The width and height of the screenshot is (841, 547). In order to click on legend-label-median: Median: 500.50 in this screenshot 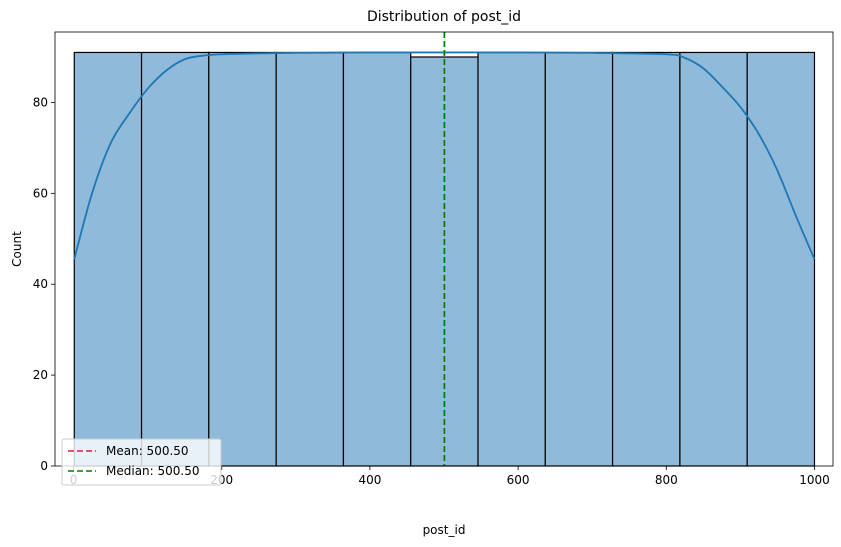, I will do `click(153, 471)`.